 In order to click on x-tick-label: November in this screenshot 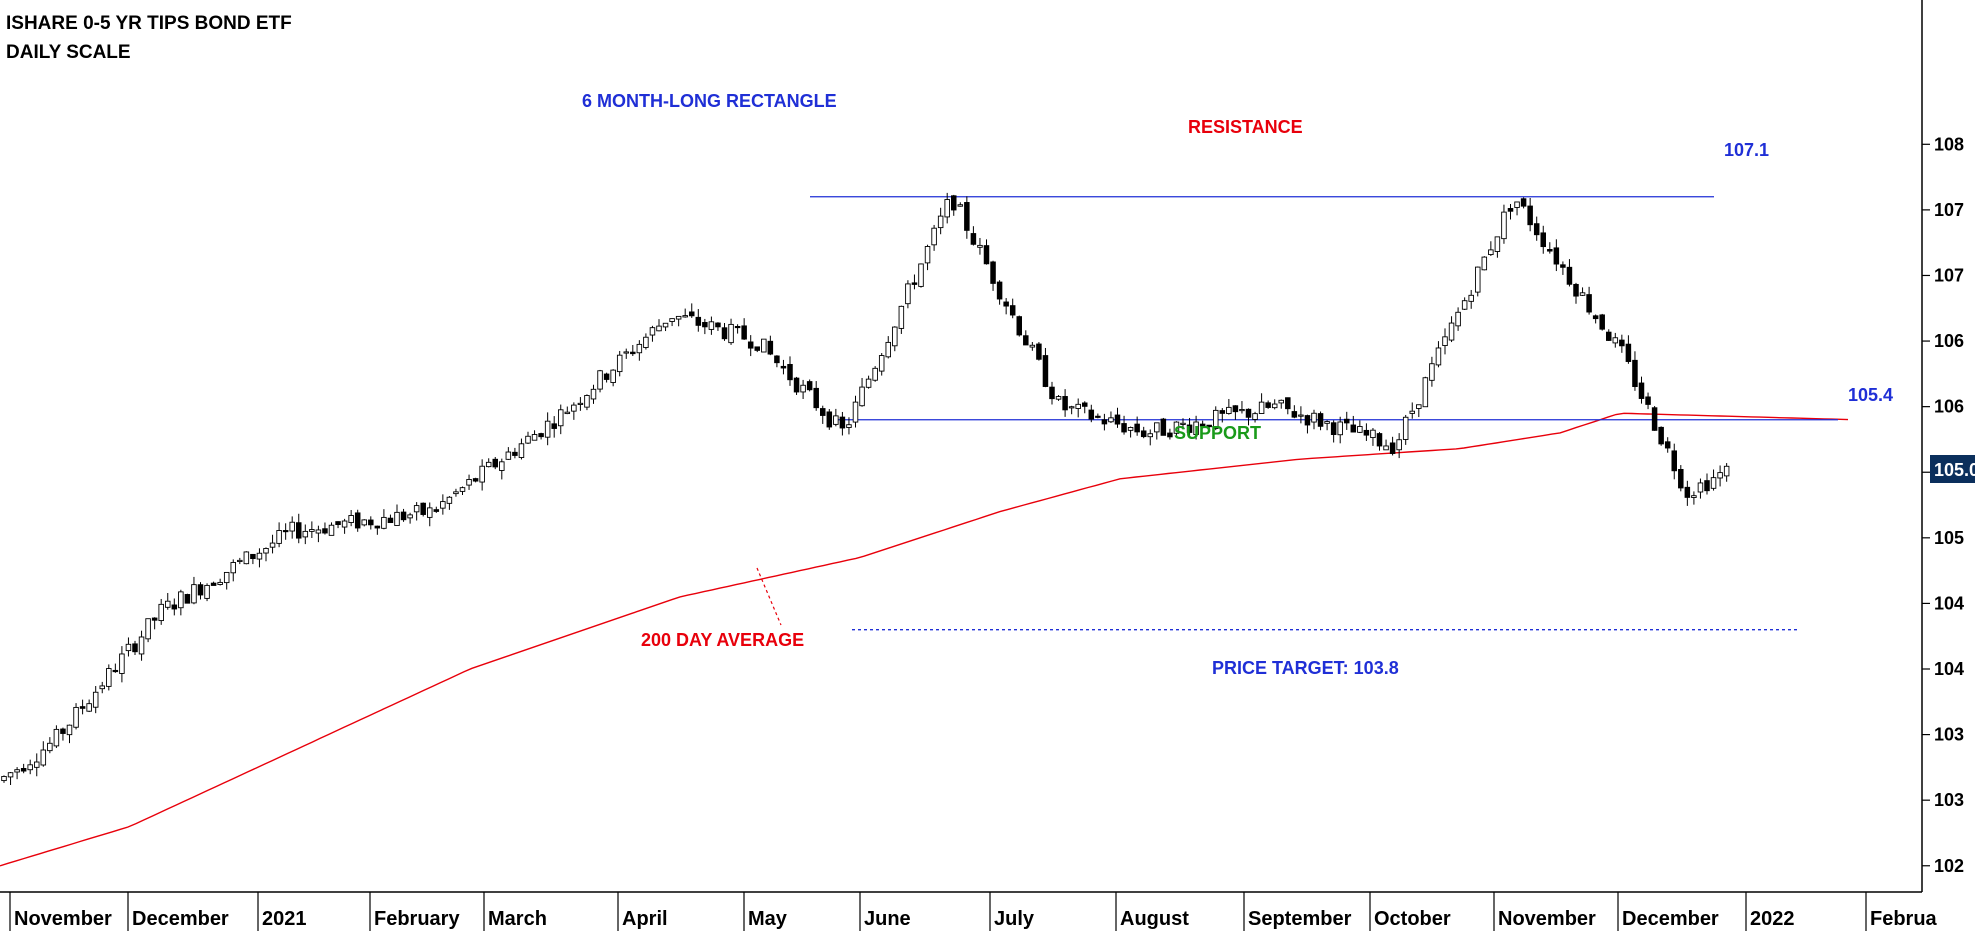, I will do `click(63, 919)`.